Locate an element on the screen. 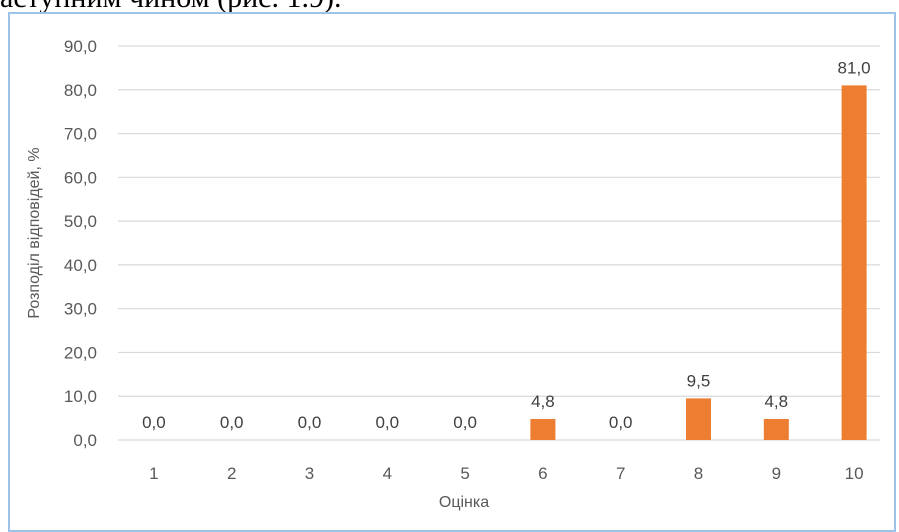 This screenshot has height=532, width=899. x-tick-label: 5 is located at coordinates (464, 473).